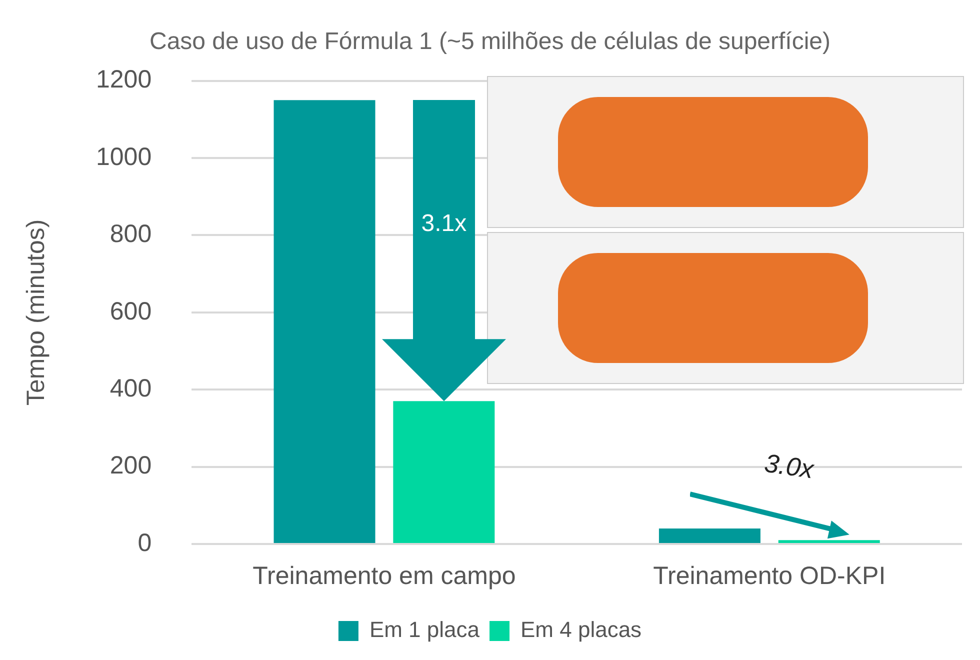 This screenshot has height=660, width=980. Describe the element at coordinates (444, 224) in the screenshot. I see `annotation: 3.1x` at that location.